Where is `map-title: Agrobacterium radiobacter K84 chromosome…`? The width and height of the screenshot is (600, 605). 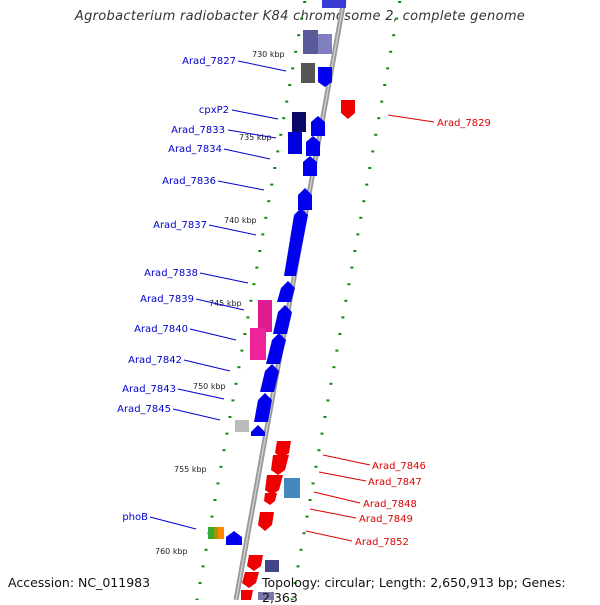 map-title: Agrobacterium radiobacter K84 chromosome… is located at coordinates (300, 16).